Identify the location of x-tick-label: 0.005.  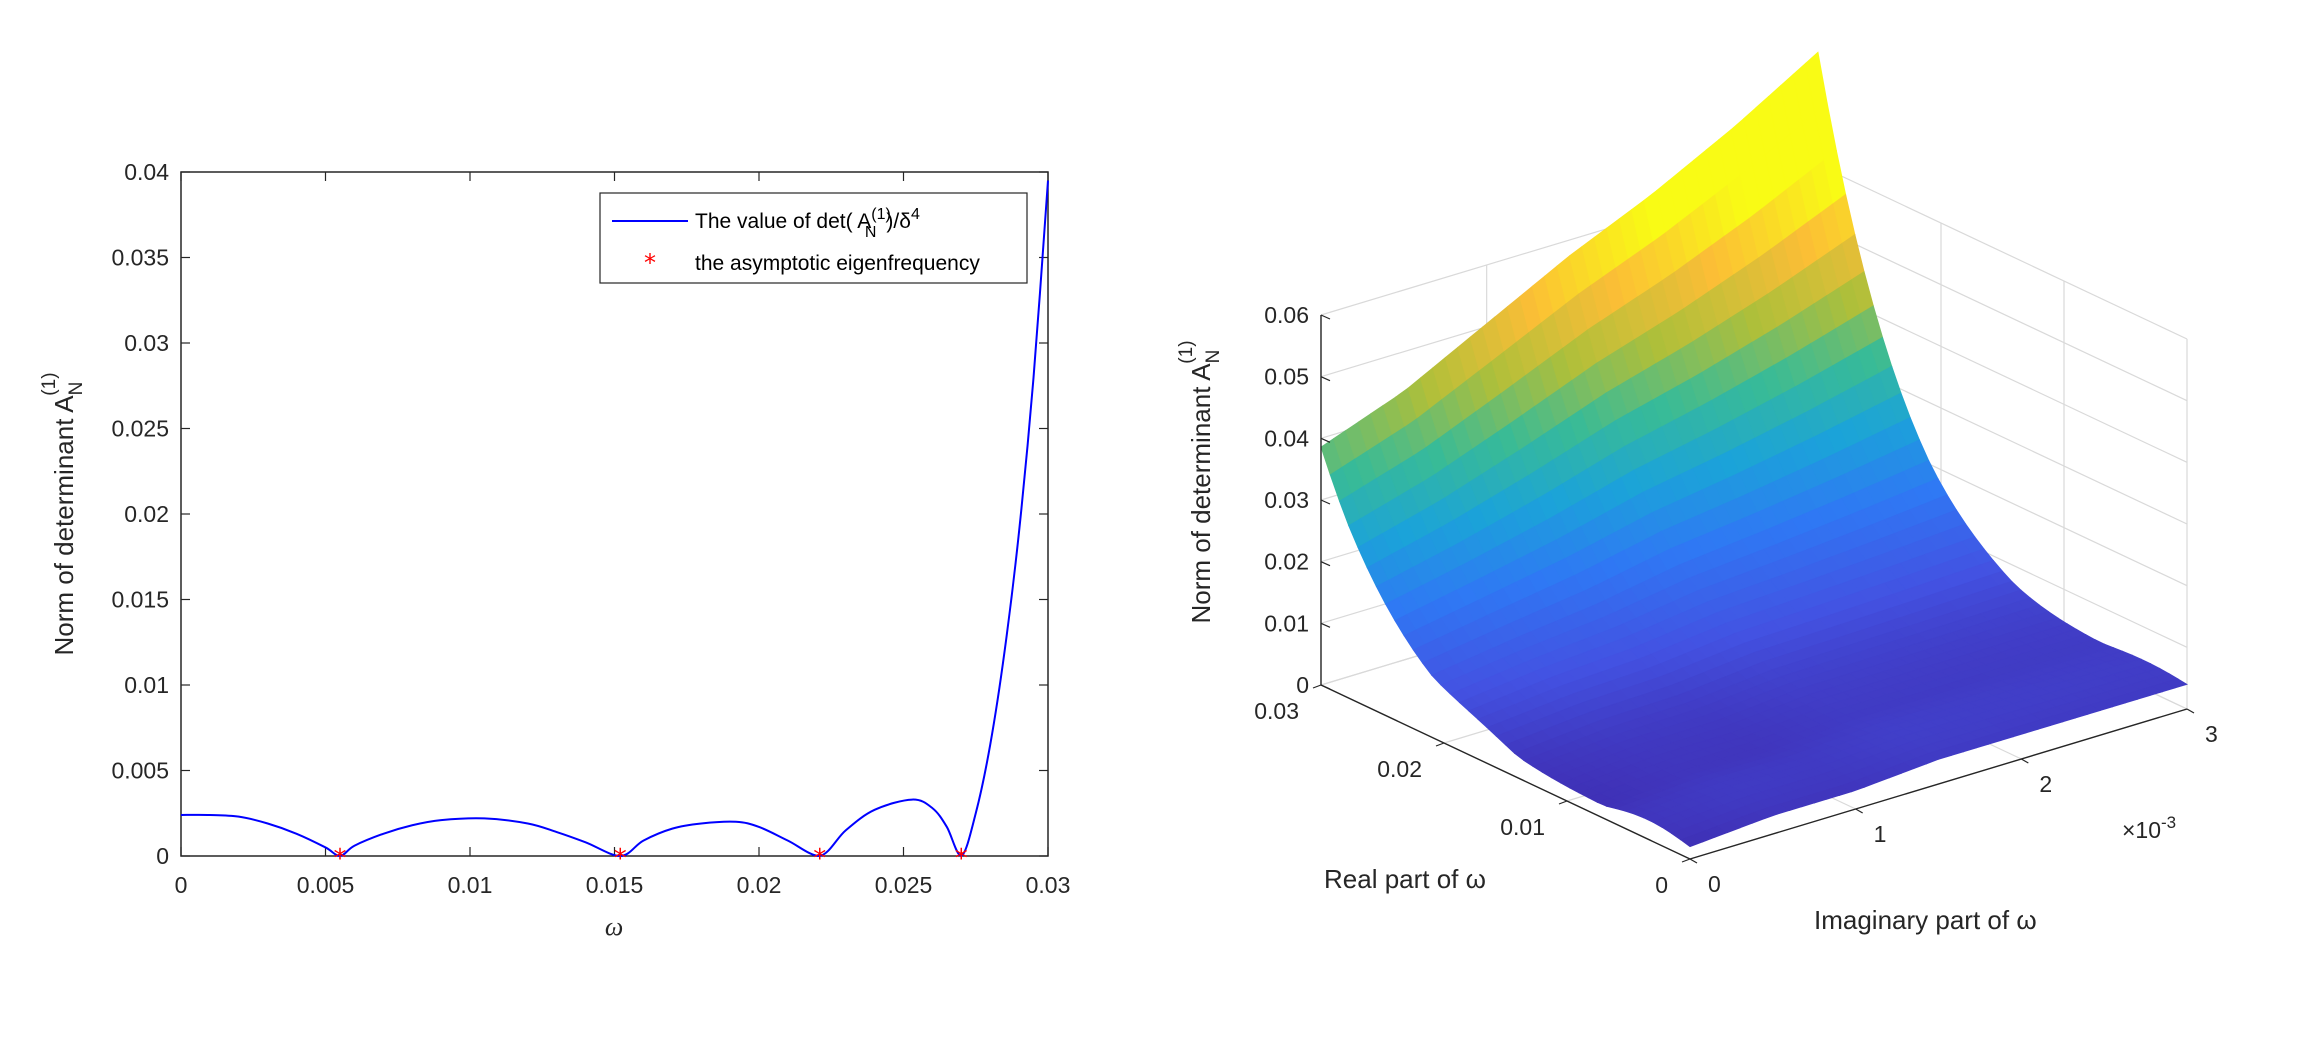
(326, 885).